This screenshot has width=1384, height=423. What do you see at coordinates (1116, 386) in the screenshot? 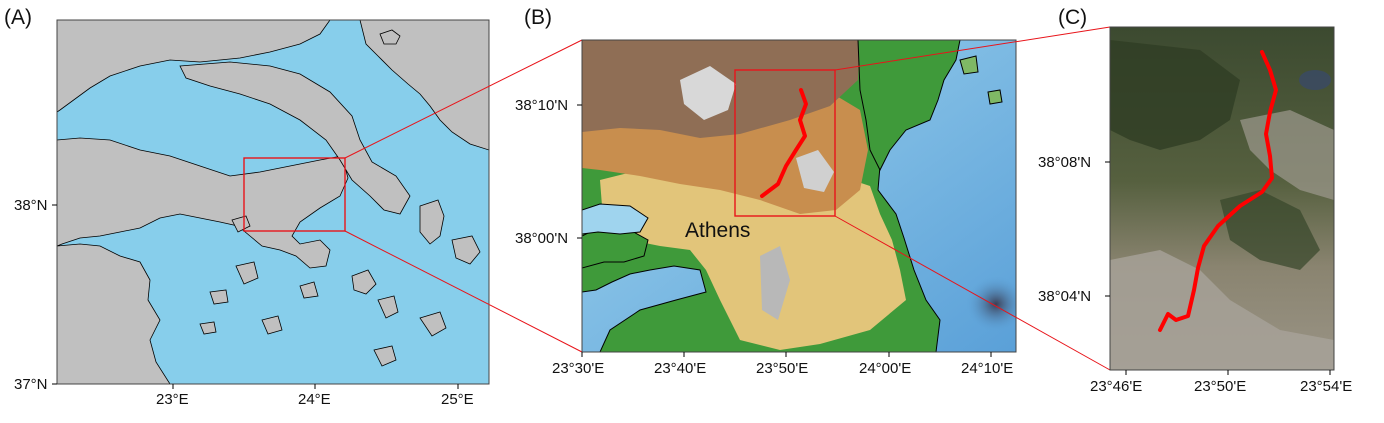
I see `panel-c-xtick: 23°46'E` at bounding box center [1116, 386].